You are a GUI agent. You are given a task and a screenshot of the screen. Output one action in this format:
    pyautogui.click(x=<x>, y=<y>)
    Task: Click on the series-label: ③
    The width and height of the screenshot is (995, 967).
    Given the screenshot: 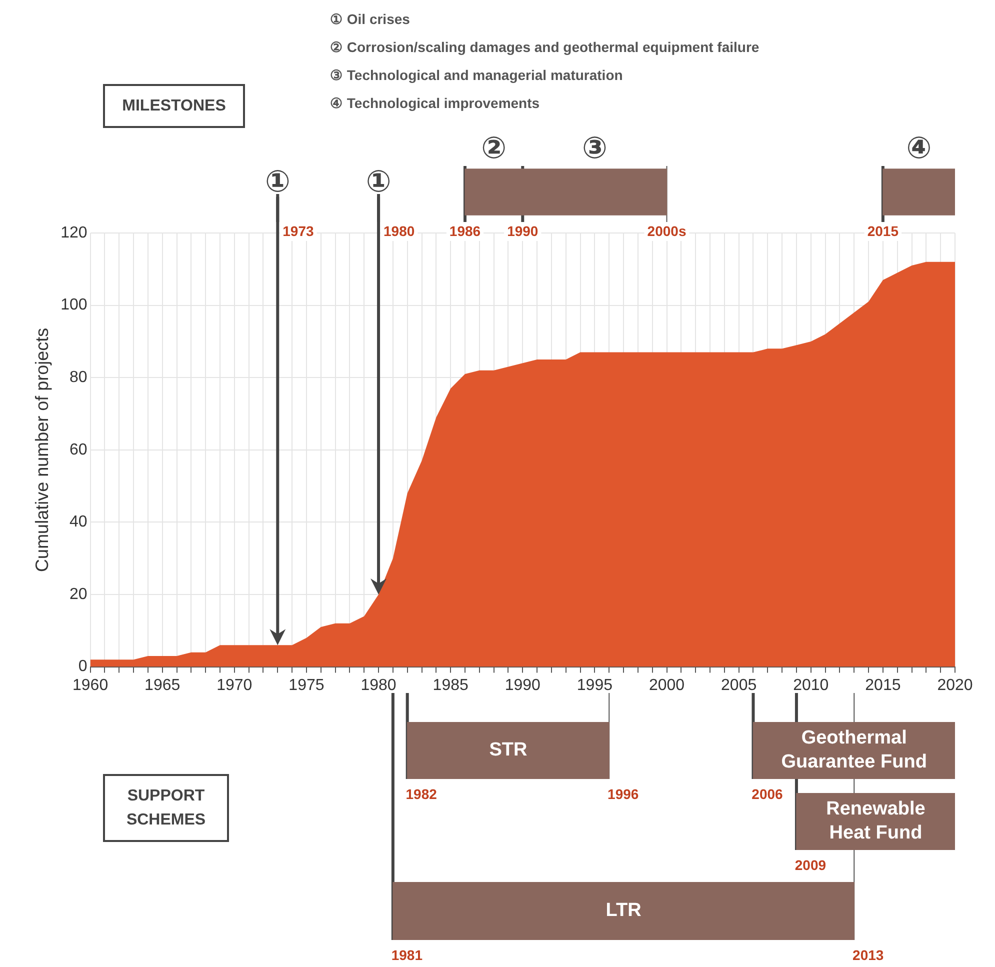 What is the action you would take?
    pyautogui.click(x=595, y=148)
    